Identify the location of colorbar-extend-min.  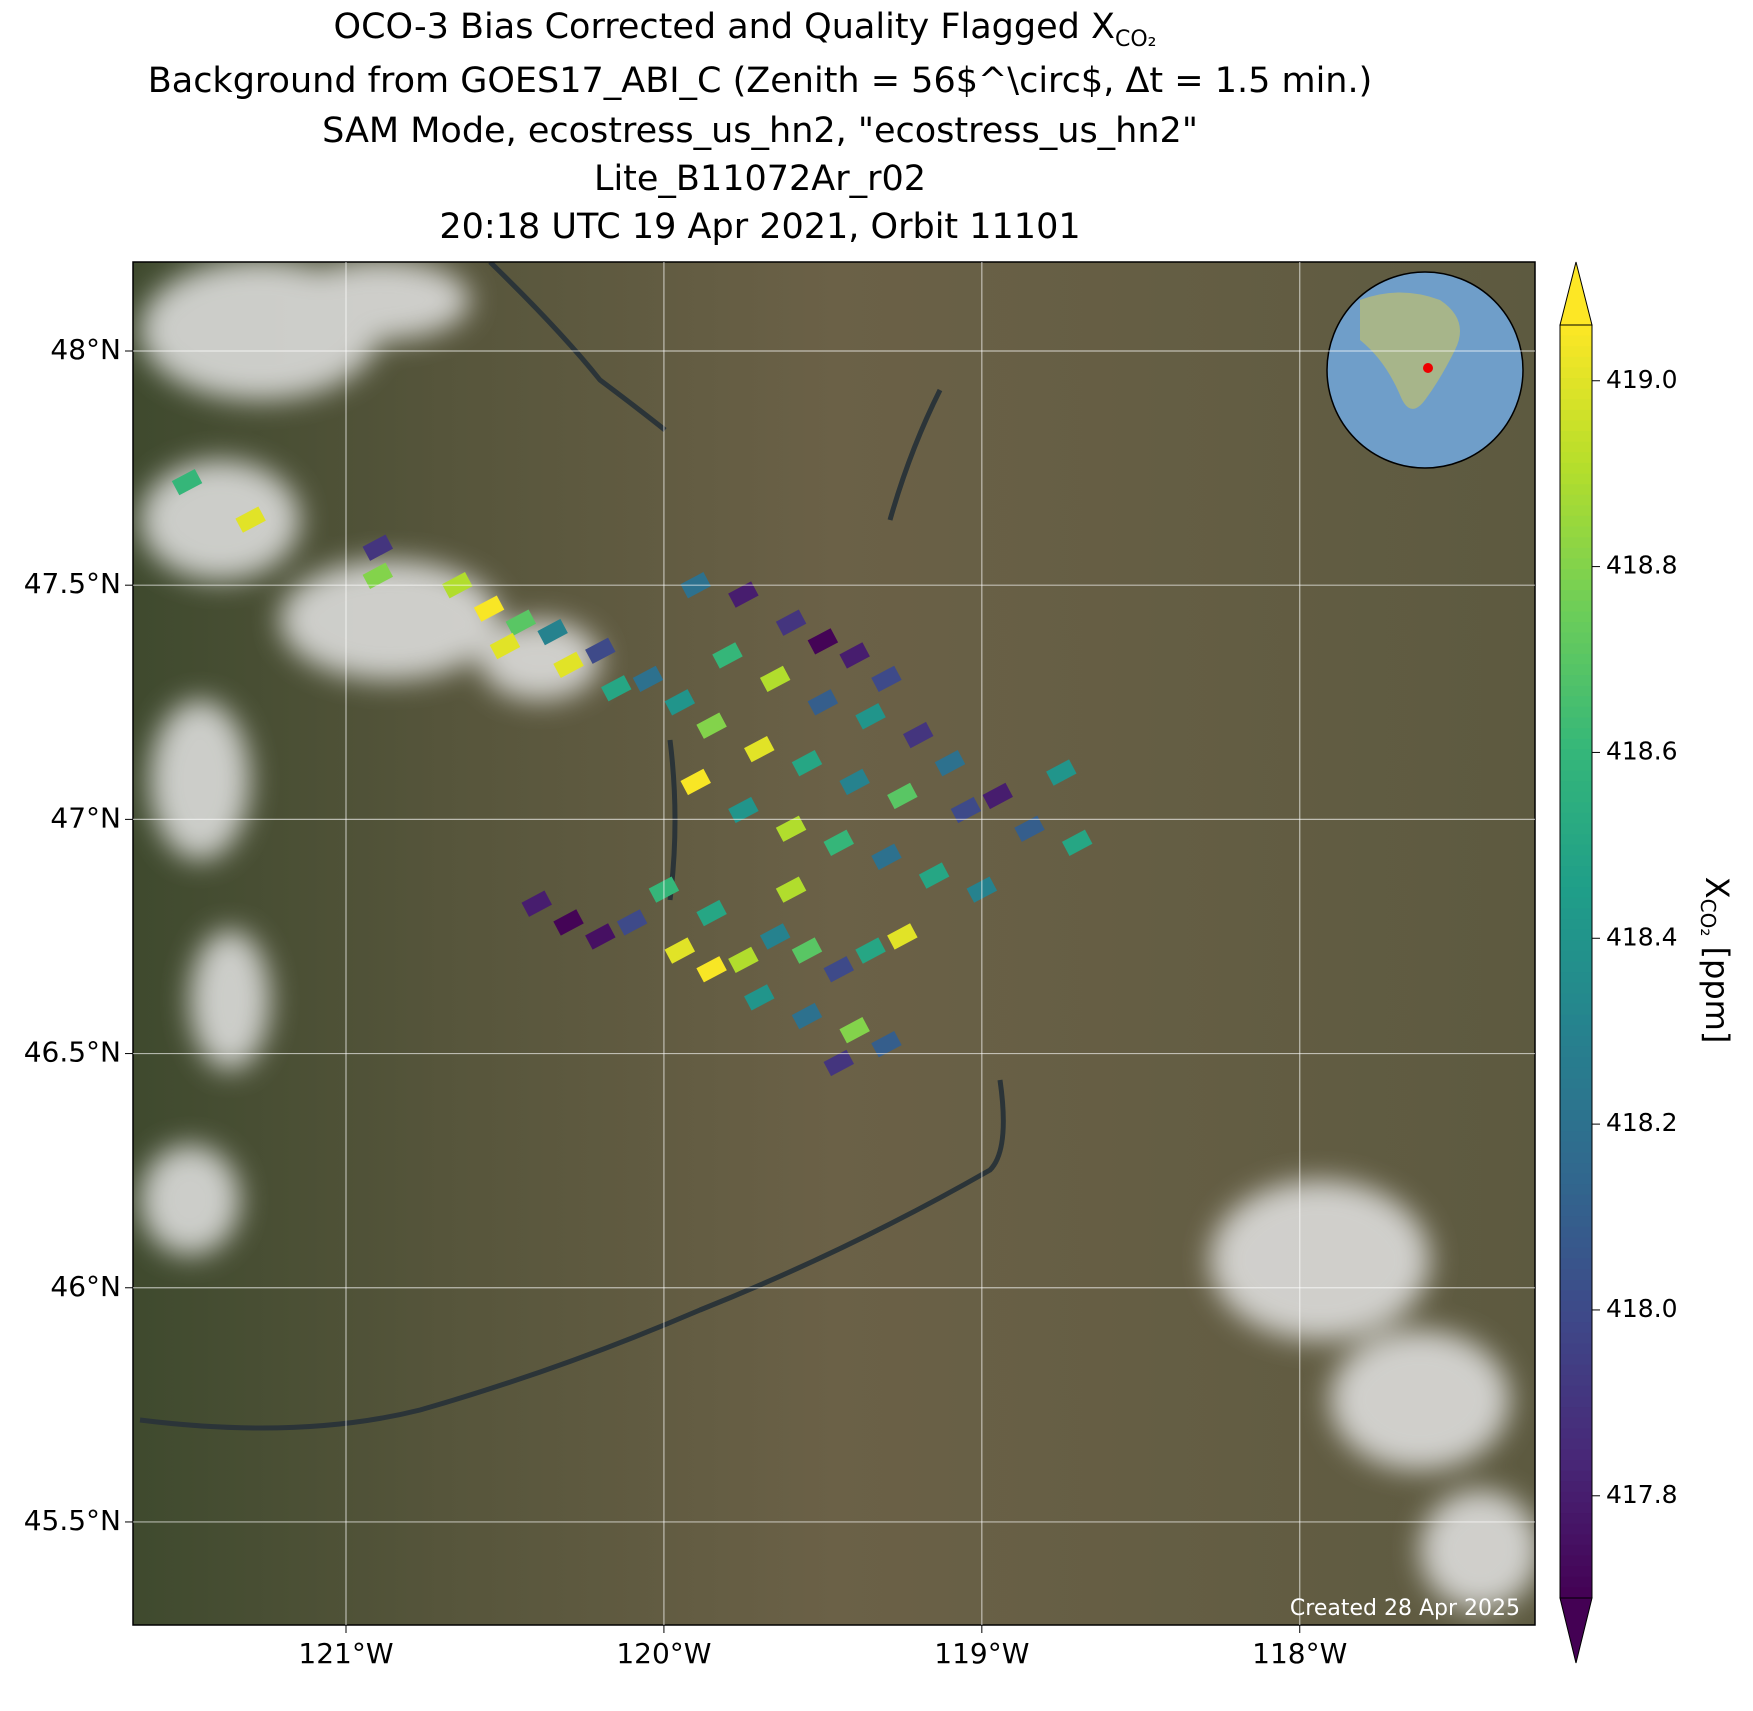
(1576, 1630).